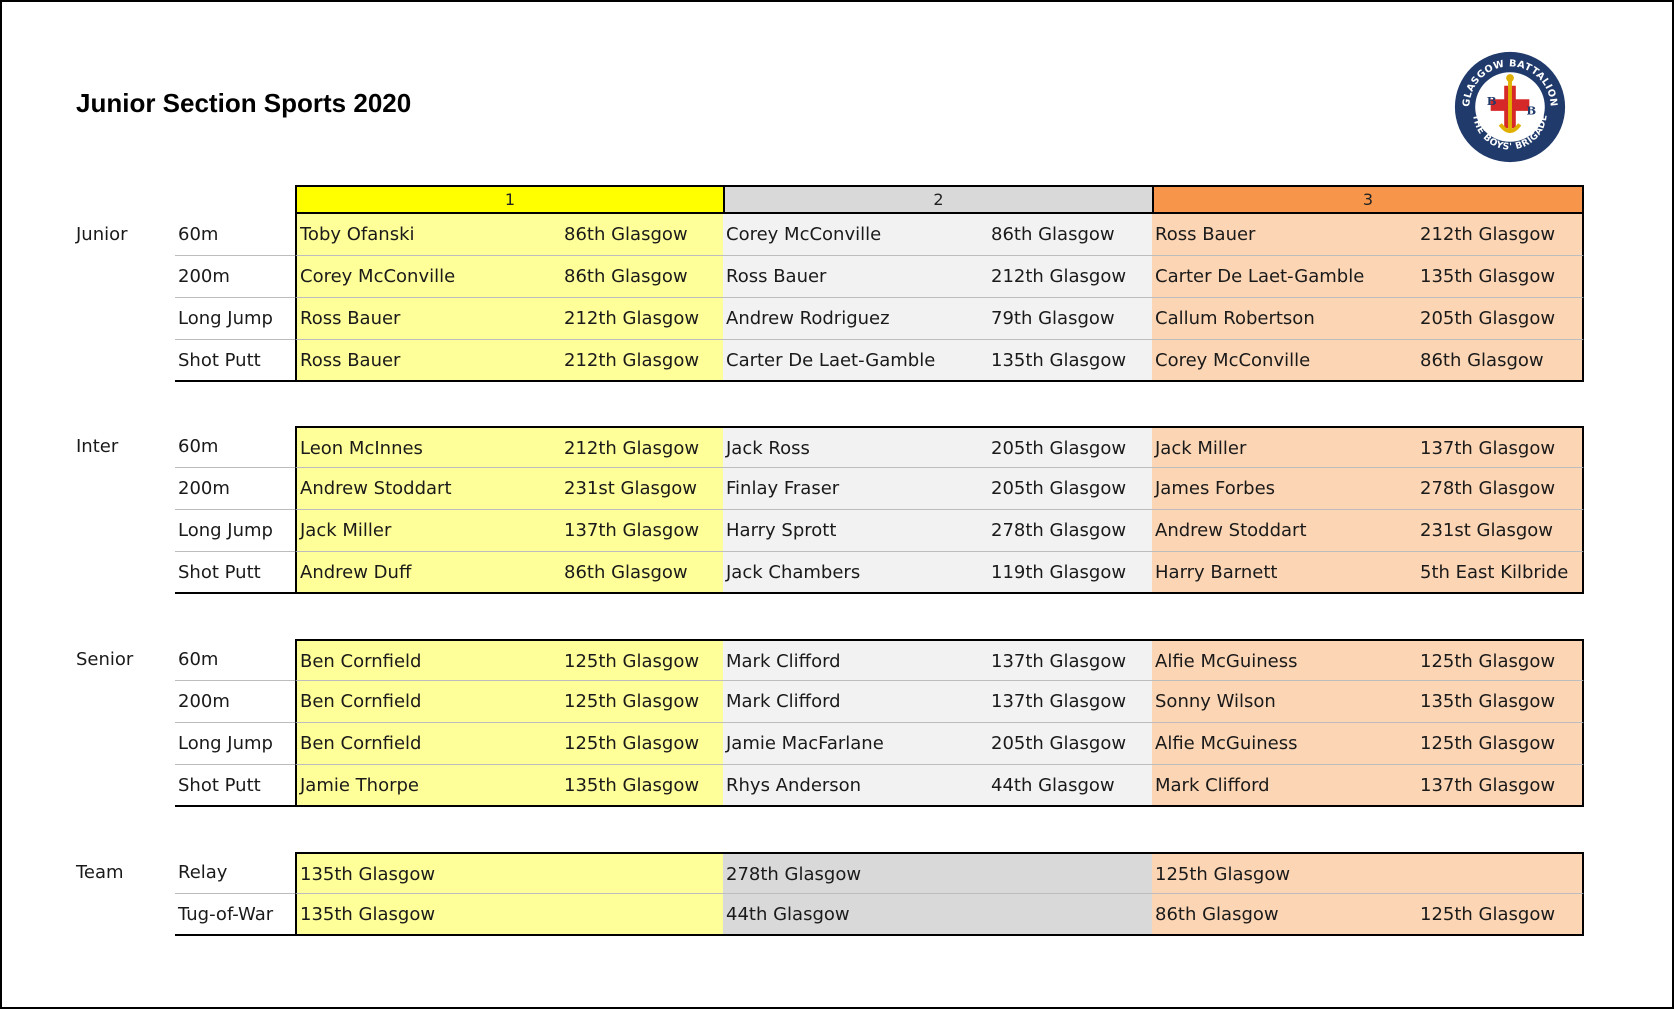 Image resolution: width=1674 pixels, height=1009 pixels. Describe the element at coordinates (794, 785) in the screenshot. I see `competitor-name: Rhys Anderson` at that location.